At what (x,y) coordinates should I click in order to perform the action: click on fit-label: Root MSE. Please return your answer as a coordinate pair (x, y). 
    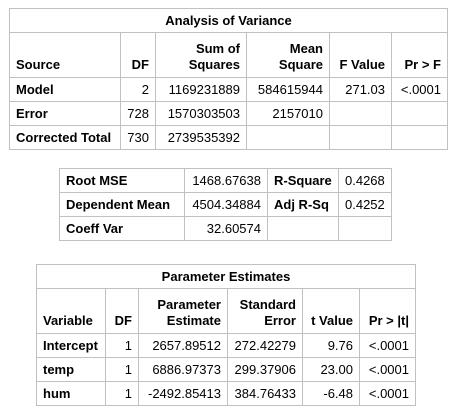
    Looking at the image, I should click on (122, 180).